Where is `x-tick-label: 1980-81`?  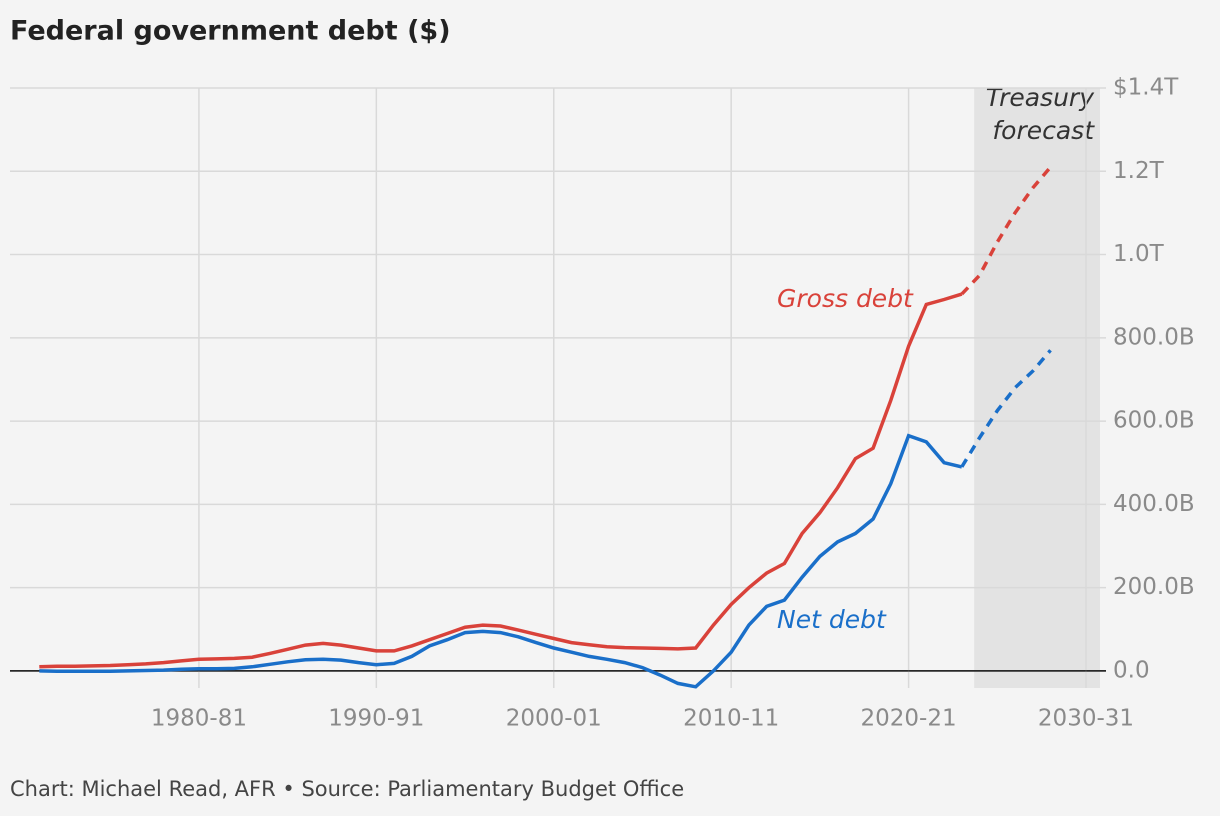 x-tick-label: 1980-81 is located at coordinates (199, 719).